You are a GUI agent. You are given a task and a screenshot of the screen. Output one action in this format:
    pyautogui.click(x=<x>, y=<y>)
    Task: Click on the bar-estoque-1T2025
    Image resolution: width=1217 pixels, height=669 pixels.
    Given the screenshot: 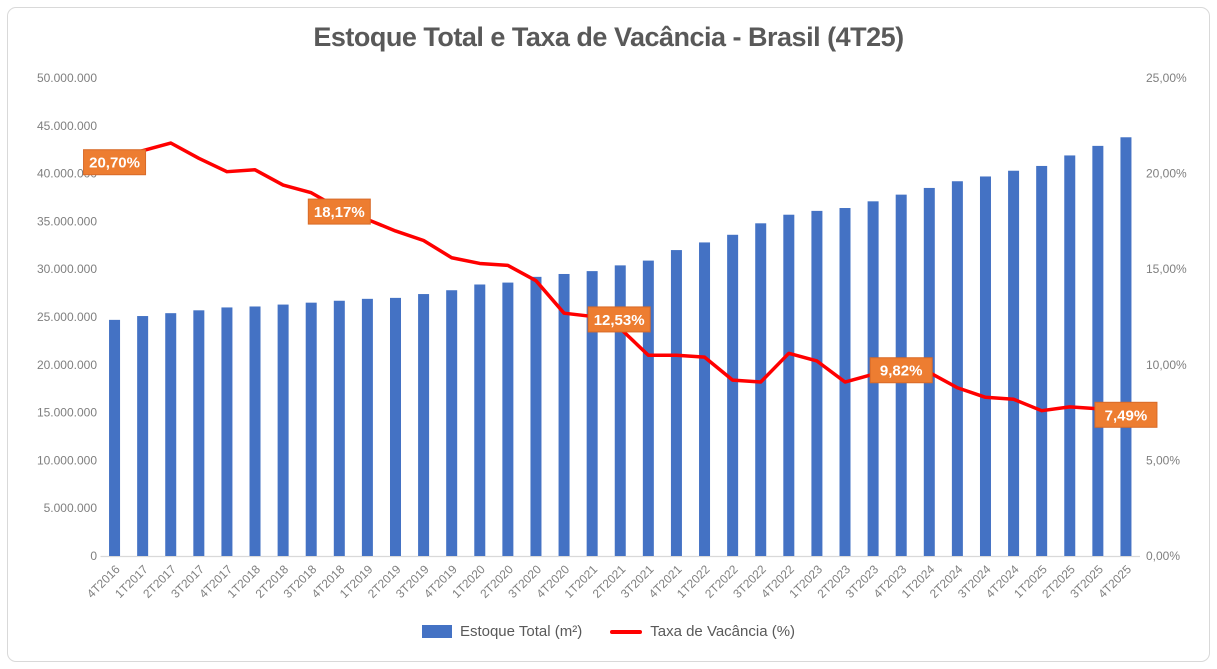 What is the action you would take?
    pyautogui.click(x=1042, y=360)
    